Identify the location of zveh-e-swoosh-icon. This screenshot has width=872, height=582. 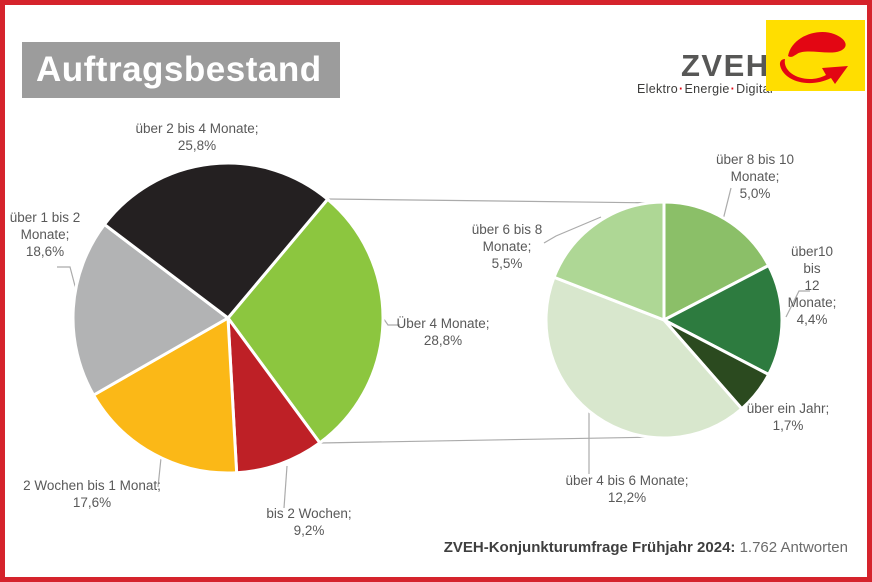
(813, 58).